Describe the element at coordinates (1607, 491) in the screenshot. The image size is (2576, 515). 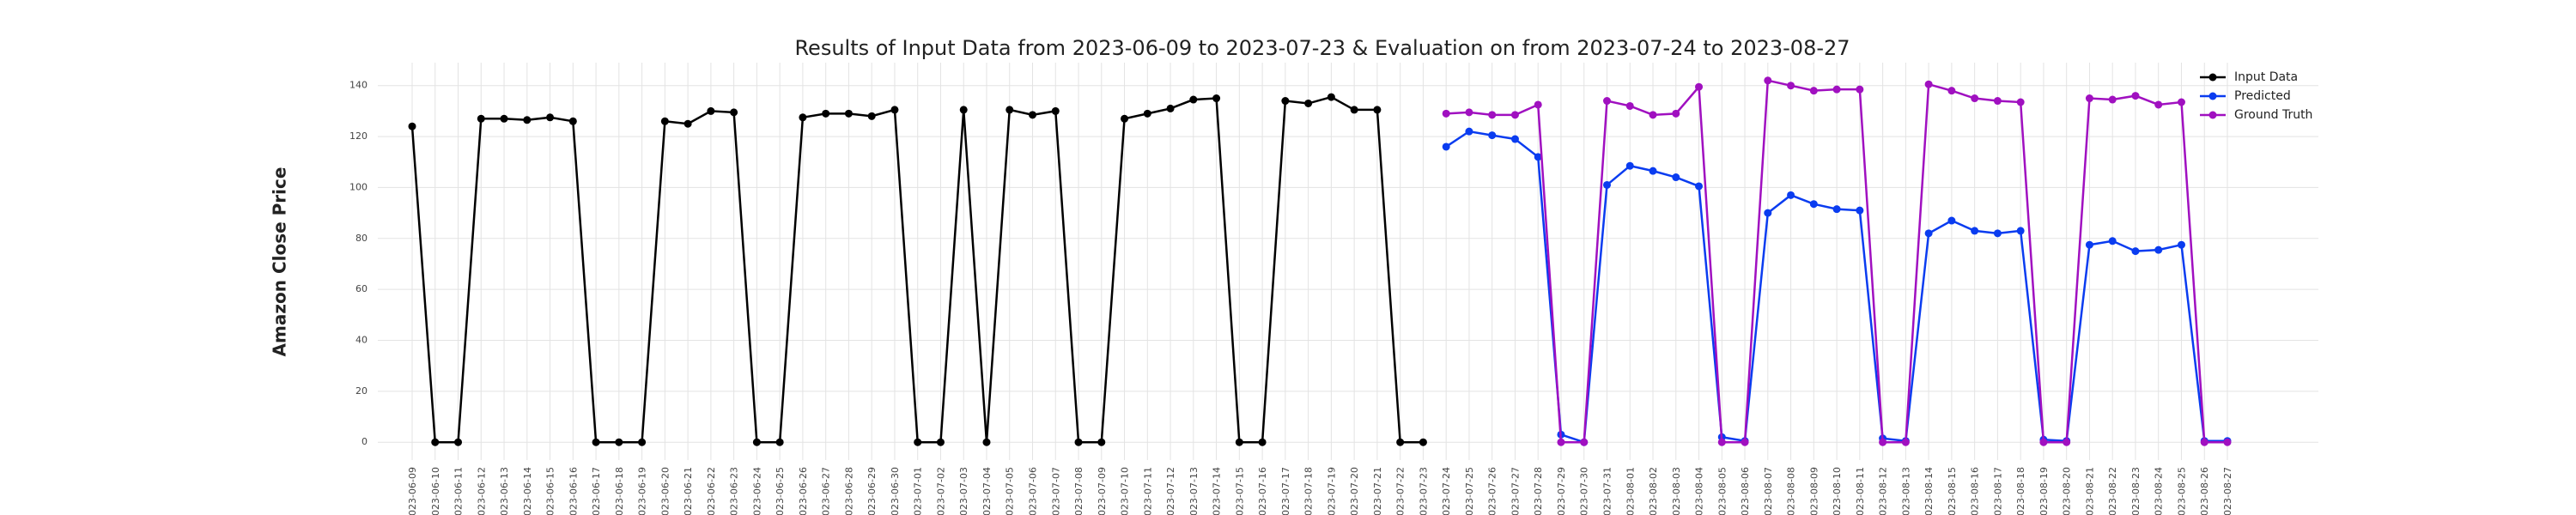
I see `x-tick-label: 2023-07-31` at that location.